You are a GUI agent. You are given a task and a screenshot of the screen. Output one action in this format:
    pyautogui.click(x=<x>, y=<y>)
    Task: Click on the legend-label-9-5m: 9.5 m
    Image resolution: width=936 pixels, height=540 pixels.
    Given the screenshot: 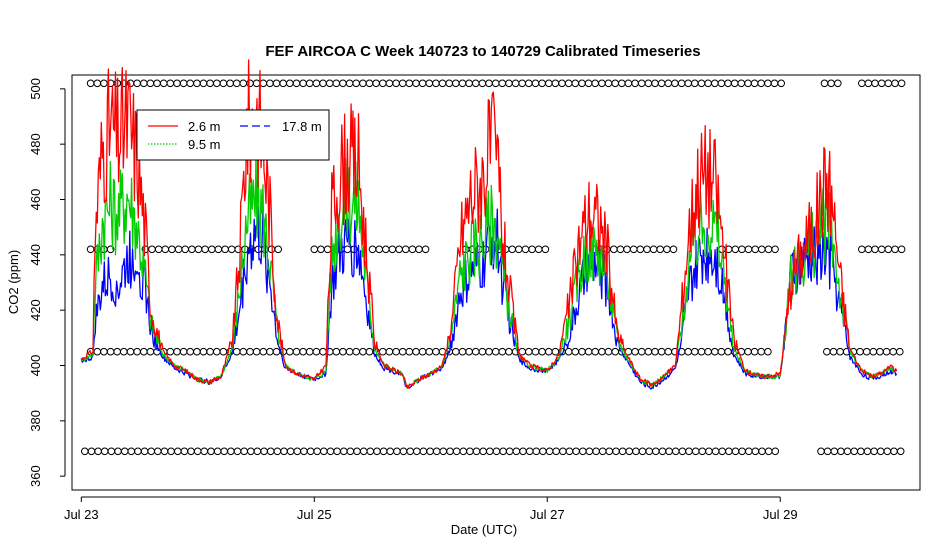 What is the action you would take?
    pyautogui.click(x=204, y=144)
    